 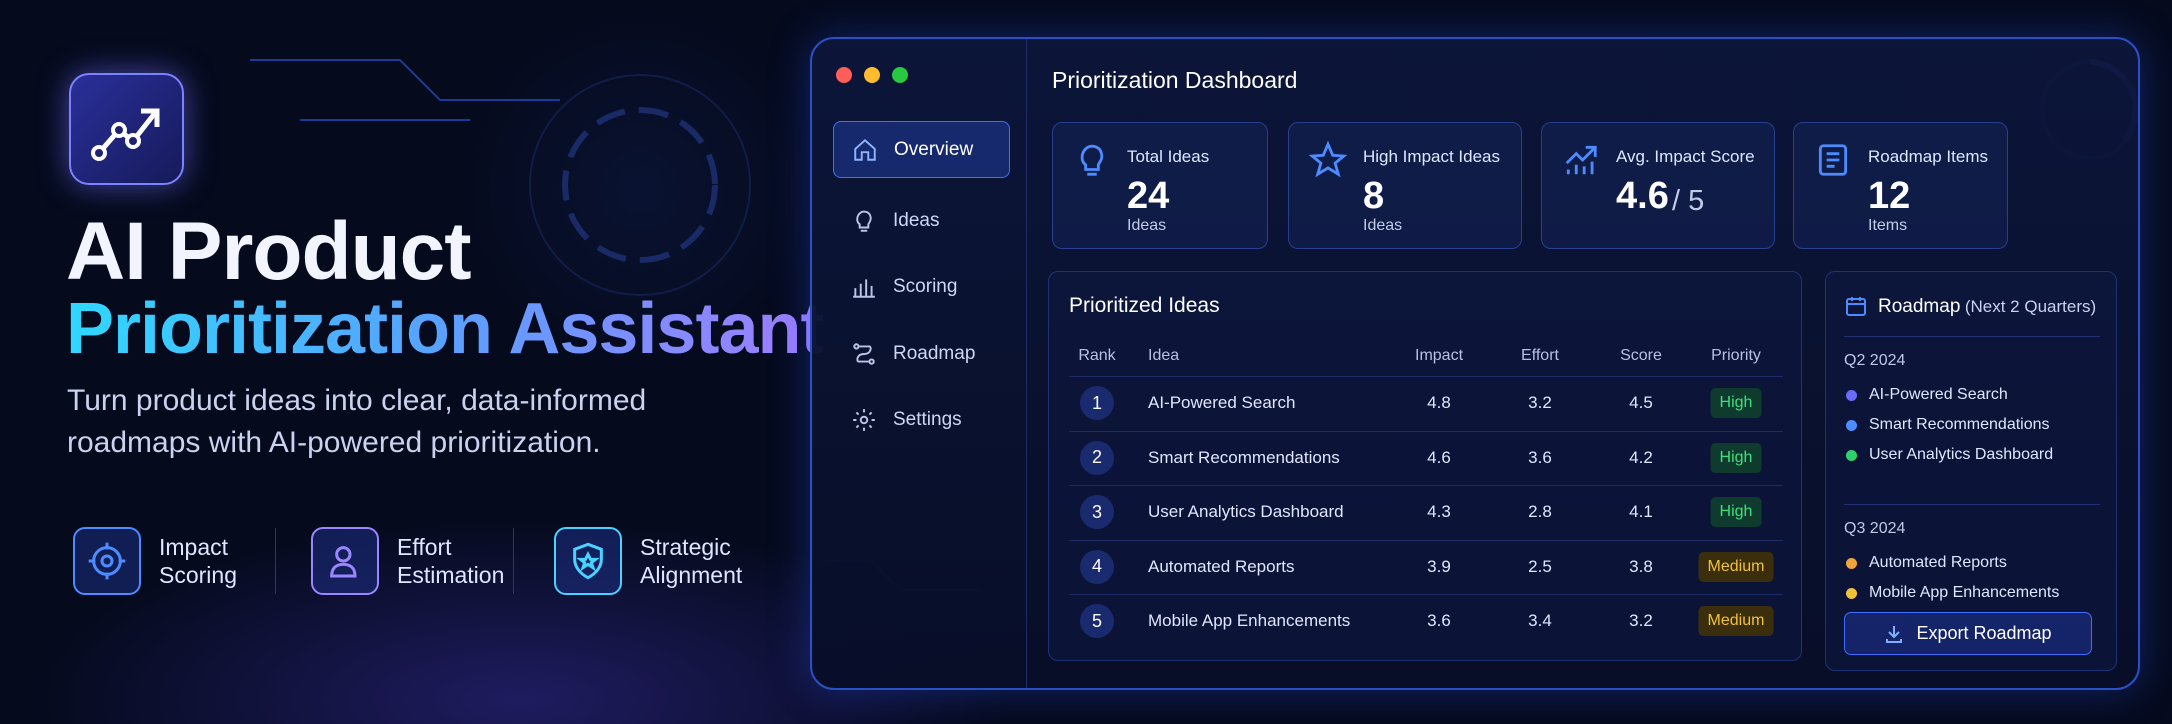 I want to click on idea-name: Automated Reports, so click(x=1221, y=566).